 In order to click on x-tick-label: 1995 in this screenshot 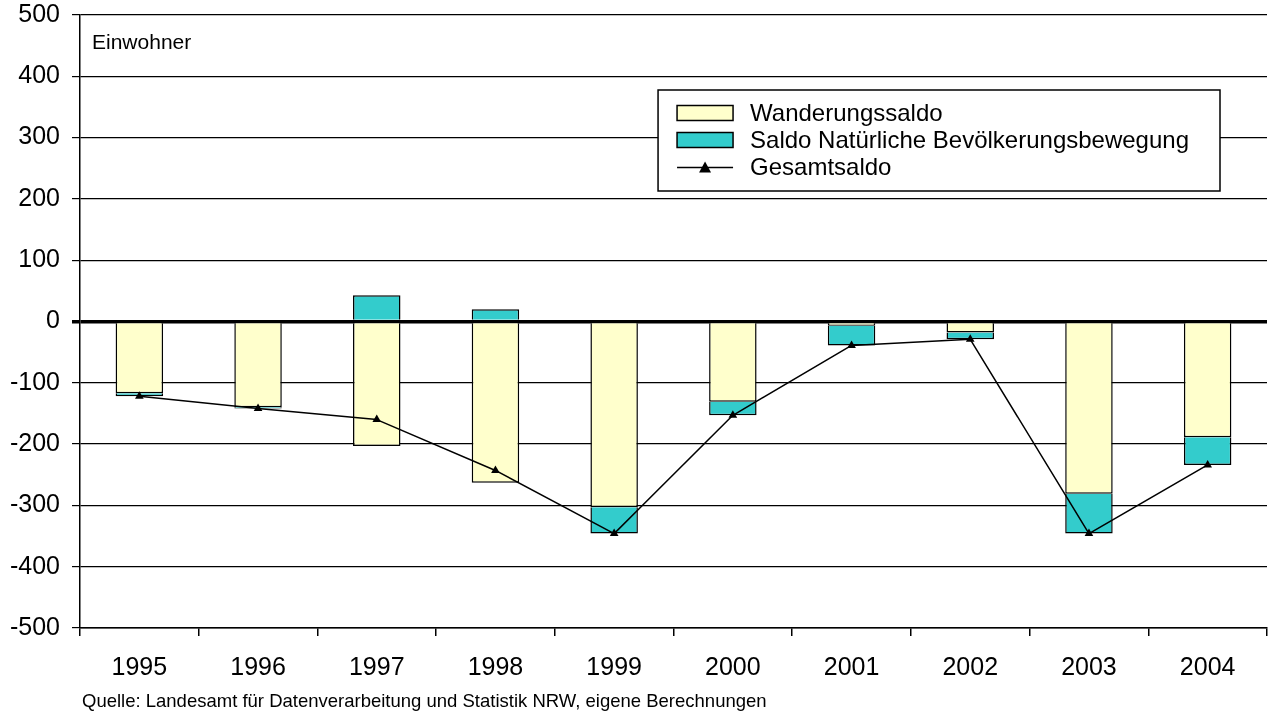, I will do `click(139, 665)`.